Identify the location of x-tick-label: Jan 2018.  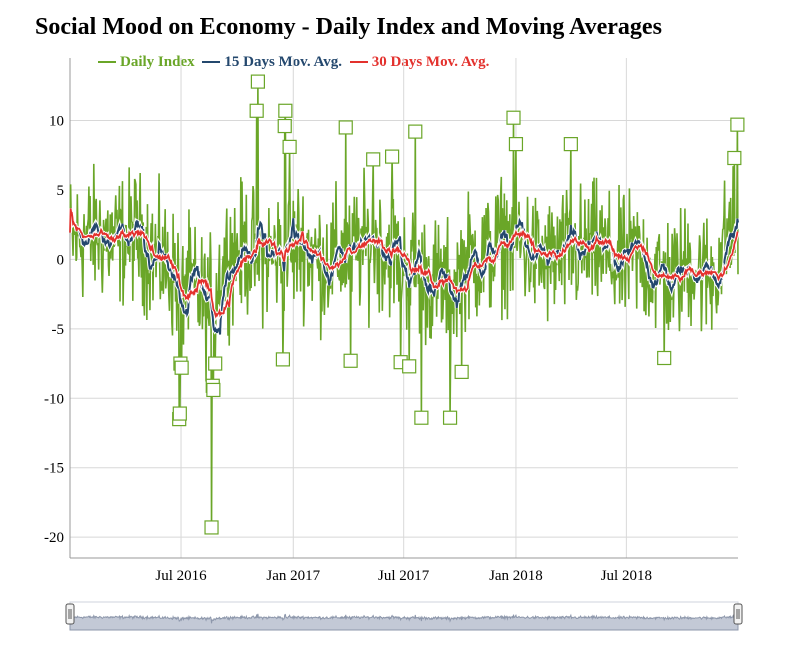
(516, 576).